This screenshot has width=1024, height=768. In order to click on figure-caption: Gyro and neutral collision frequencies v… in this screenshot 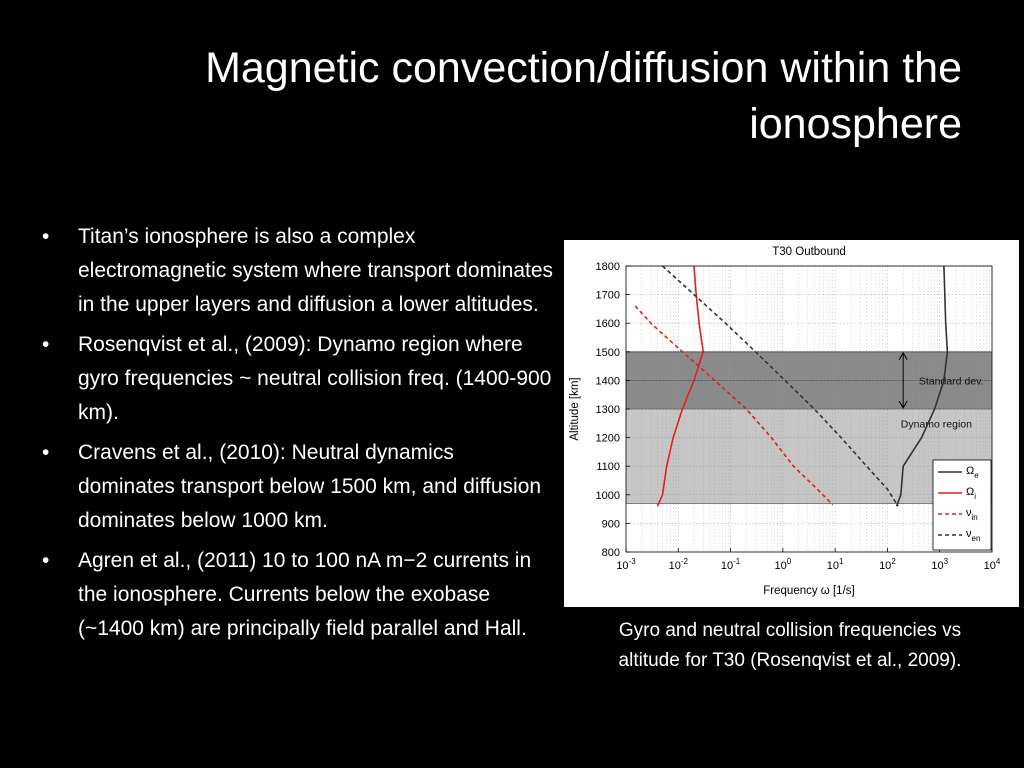, I will do `click(790, 645)`.